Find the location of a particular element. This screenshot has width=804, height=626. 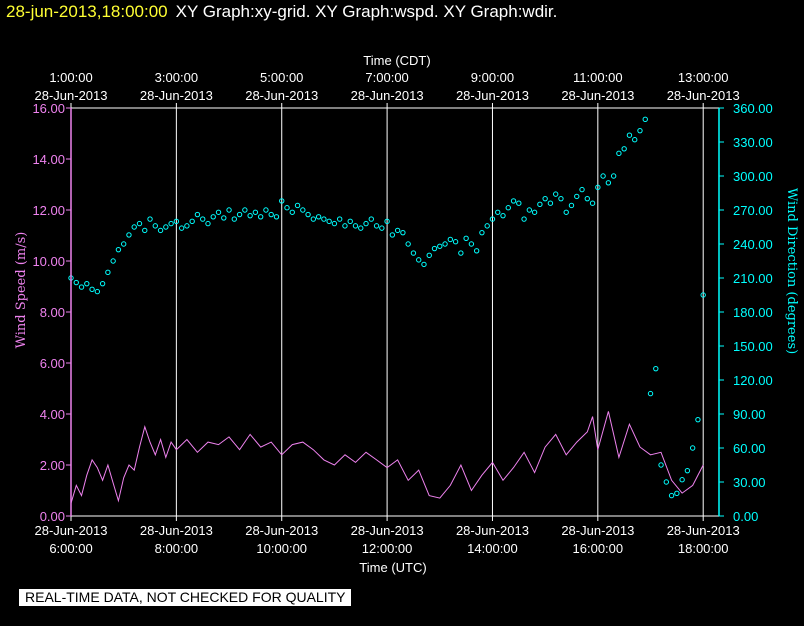

x-top-axis-label: Time (CDT) is located at coordinates (396, 60).